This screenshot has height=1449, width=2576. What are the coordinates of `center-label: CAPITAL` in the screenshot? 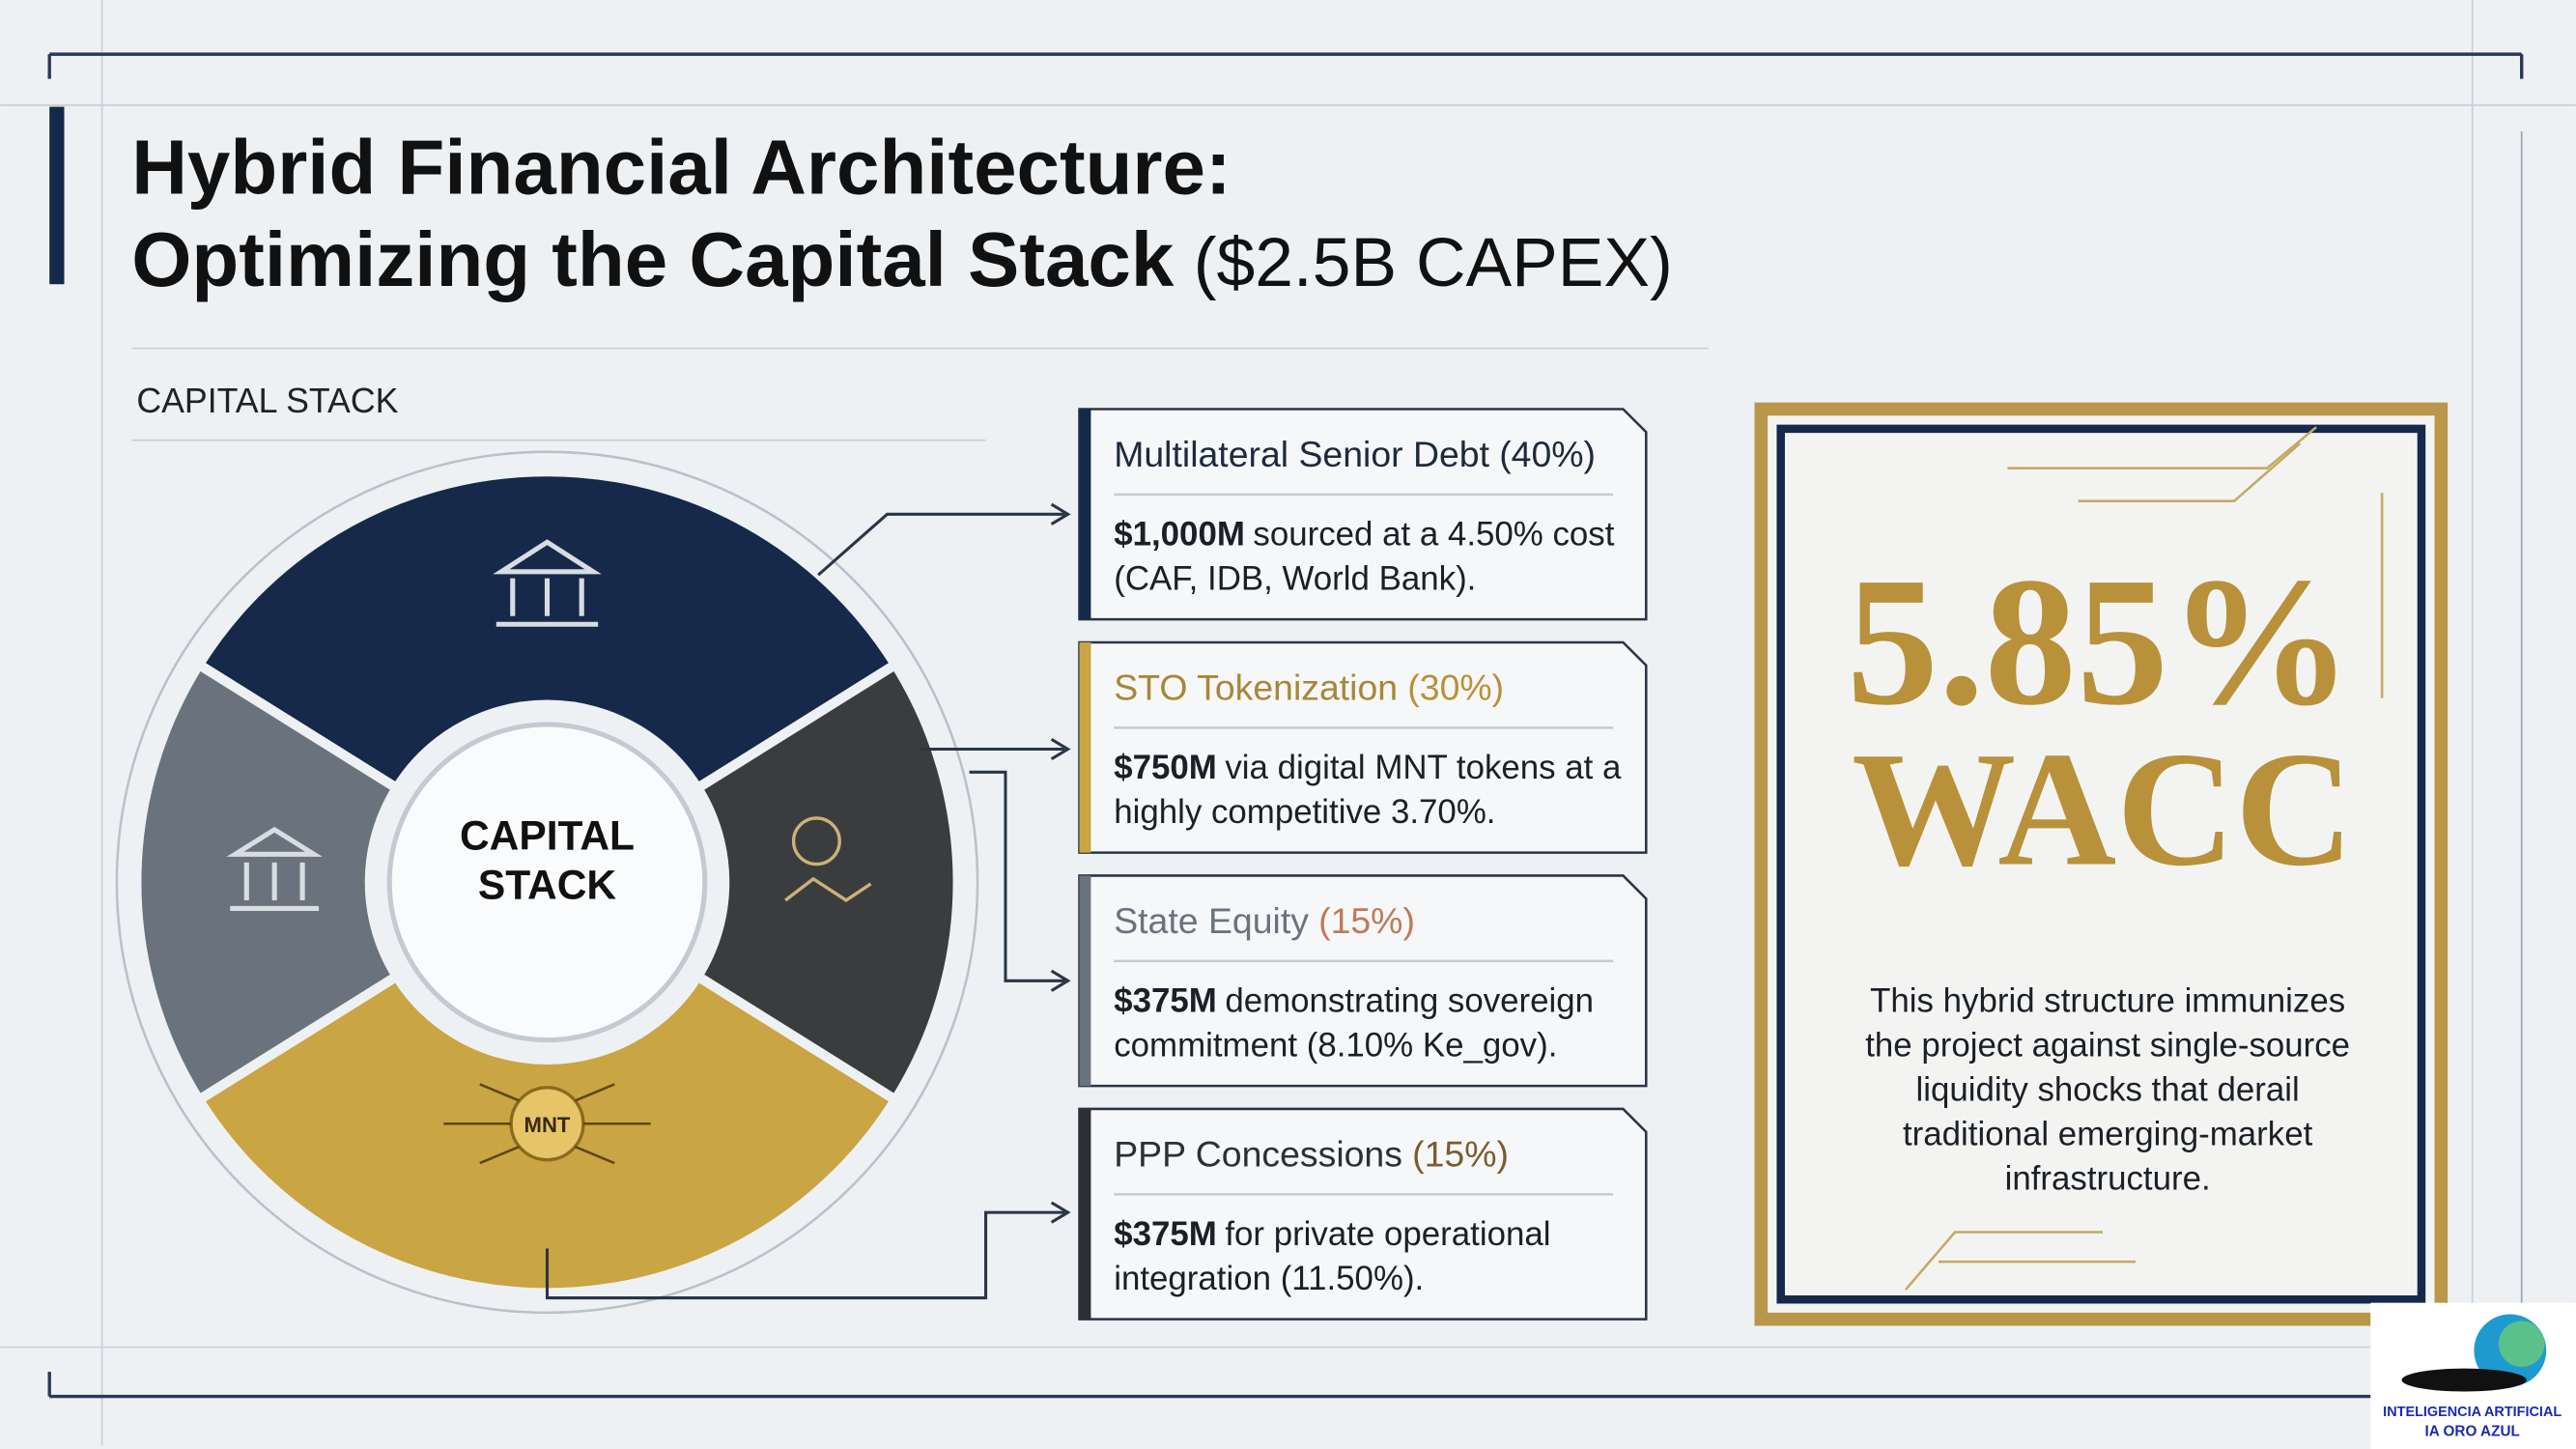 It's located at (547, 836).